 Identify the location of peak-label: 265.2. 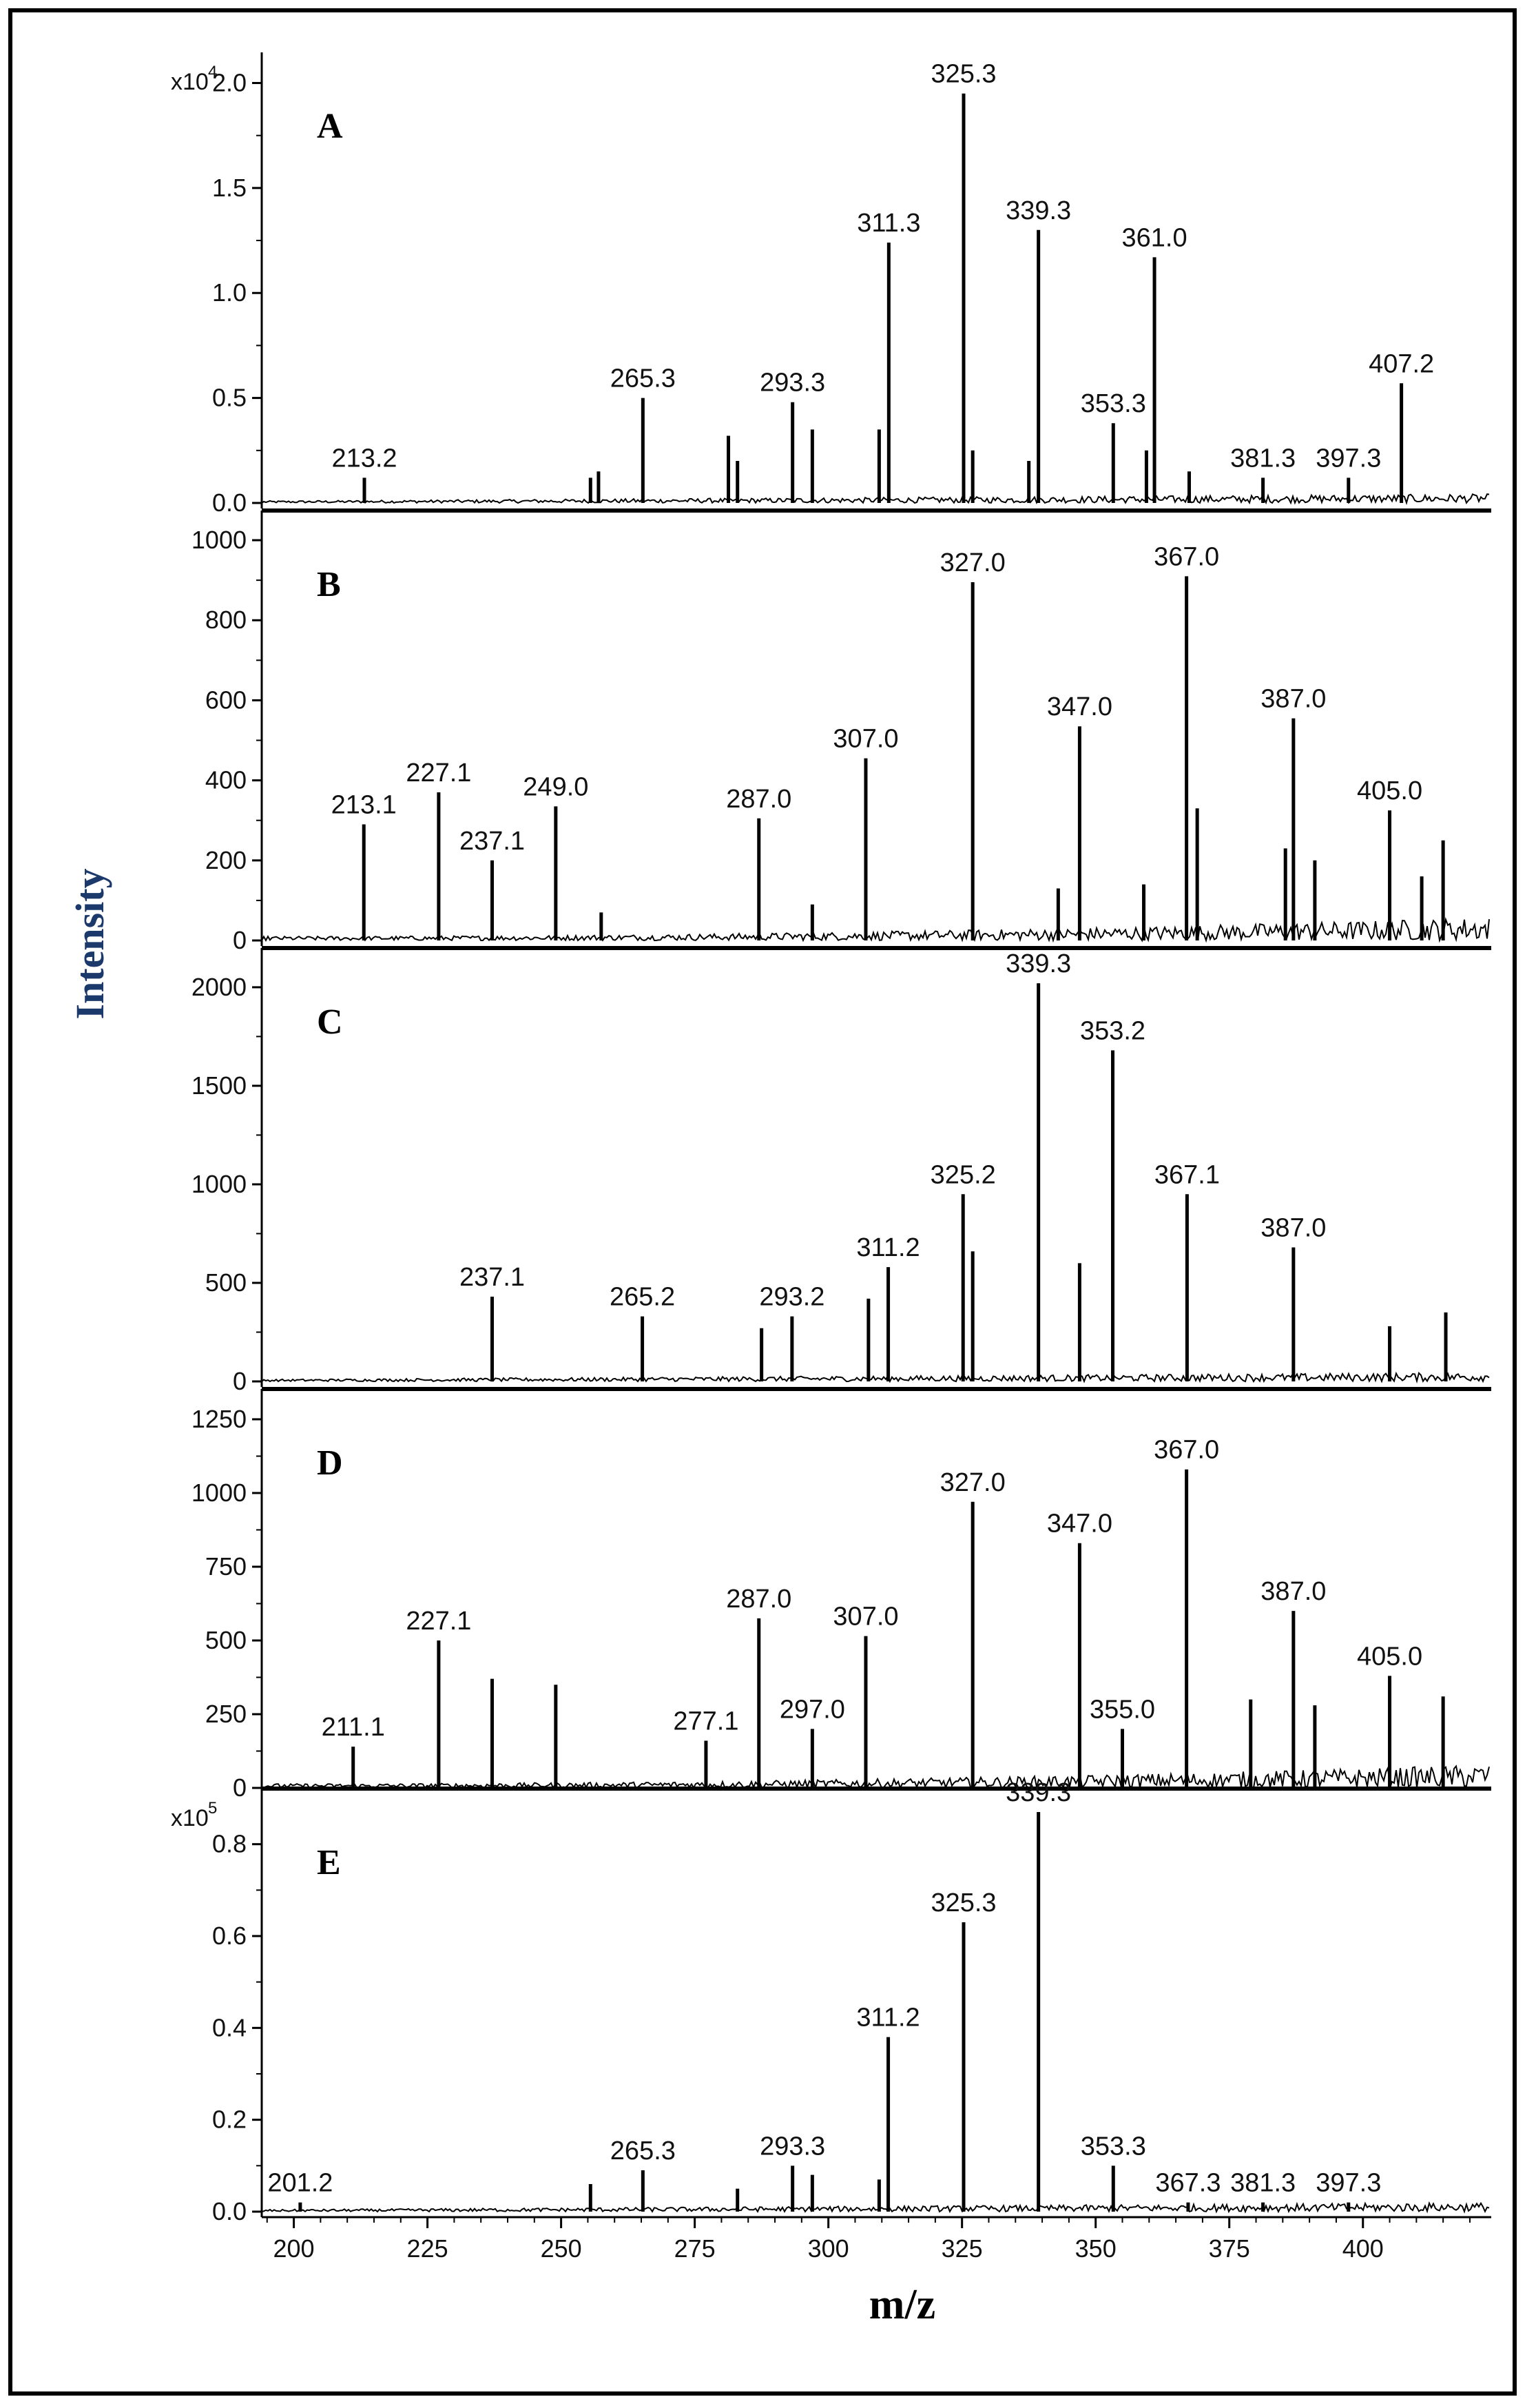
(643, 1297).